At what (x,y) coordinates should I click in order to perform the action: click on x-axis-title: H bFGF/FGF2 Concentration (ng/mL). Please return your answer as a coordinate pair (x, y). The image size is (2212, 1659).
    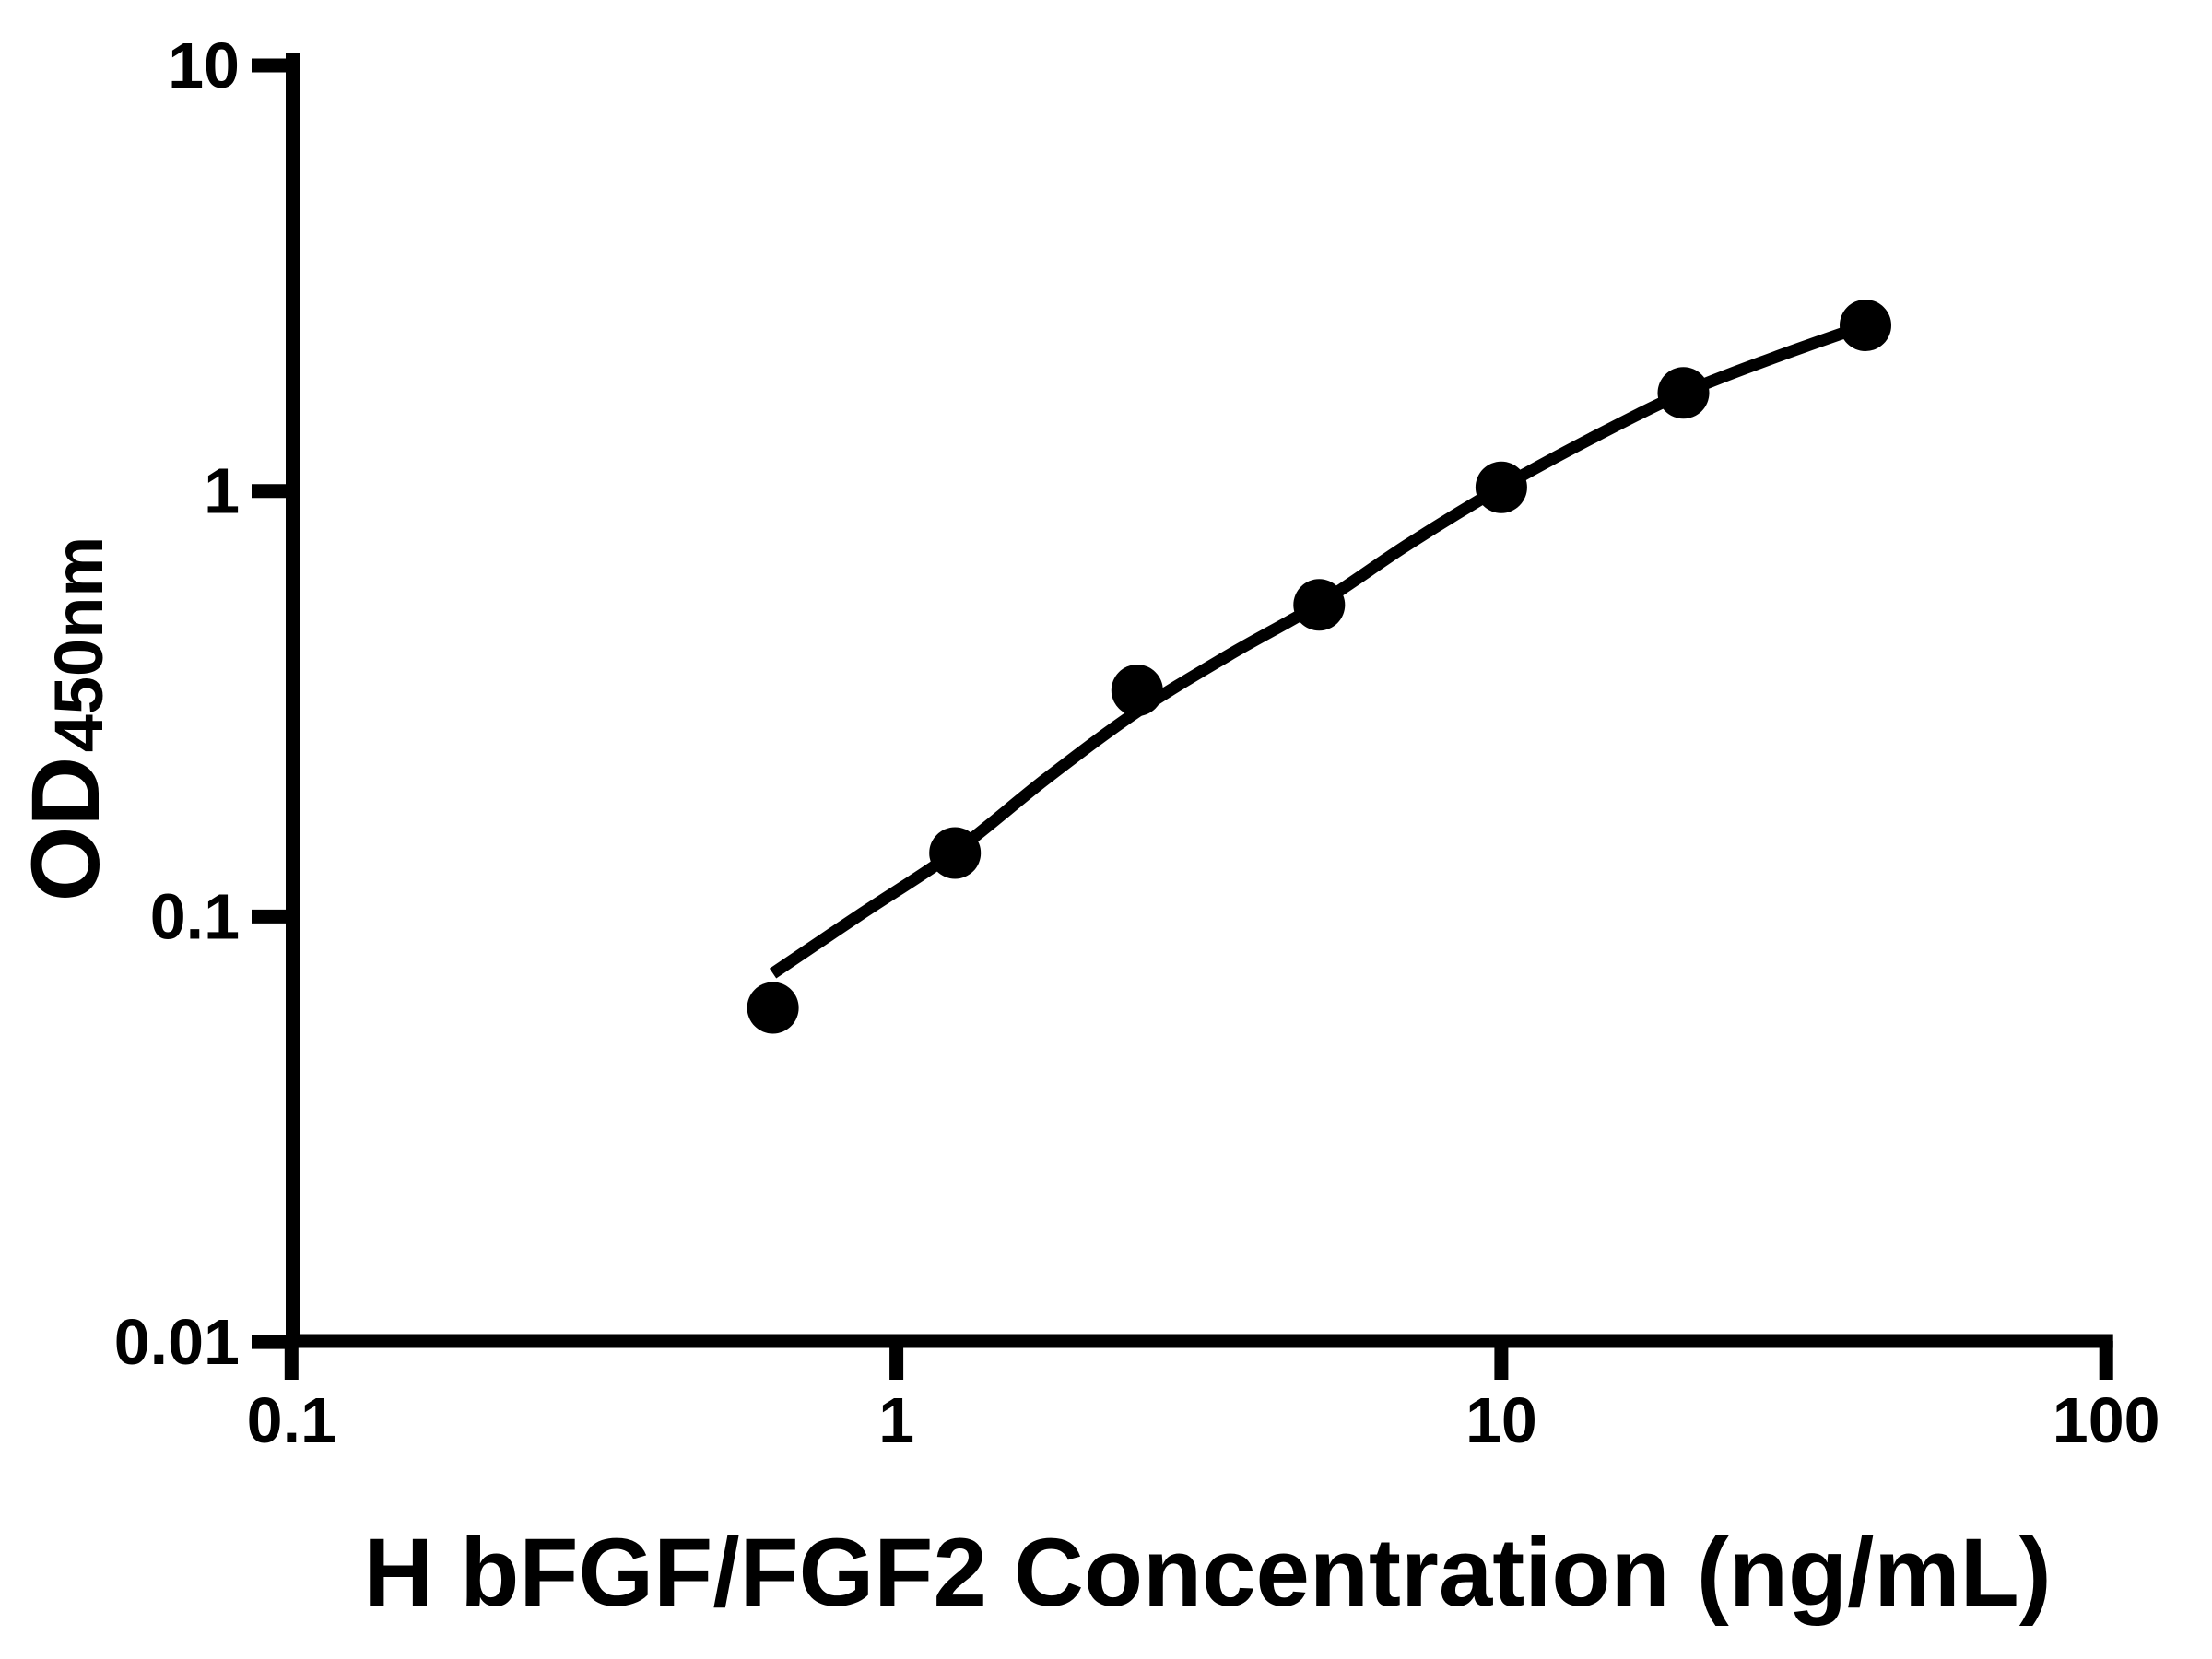
    Looking at the image, I should click on (1207, 1573).